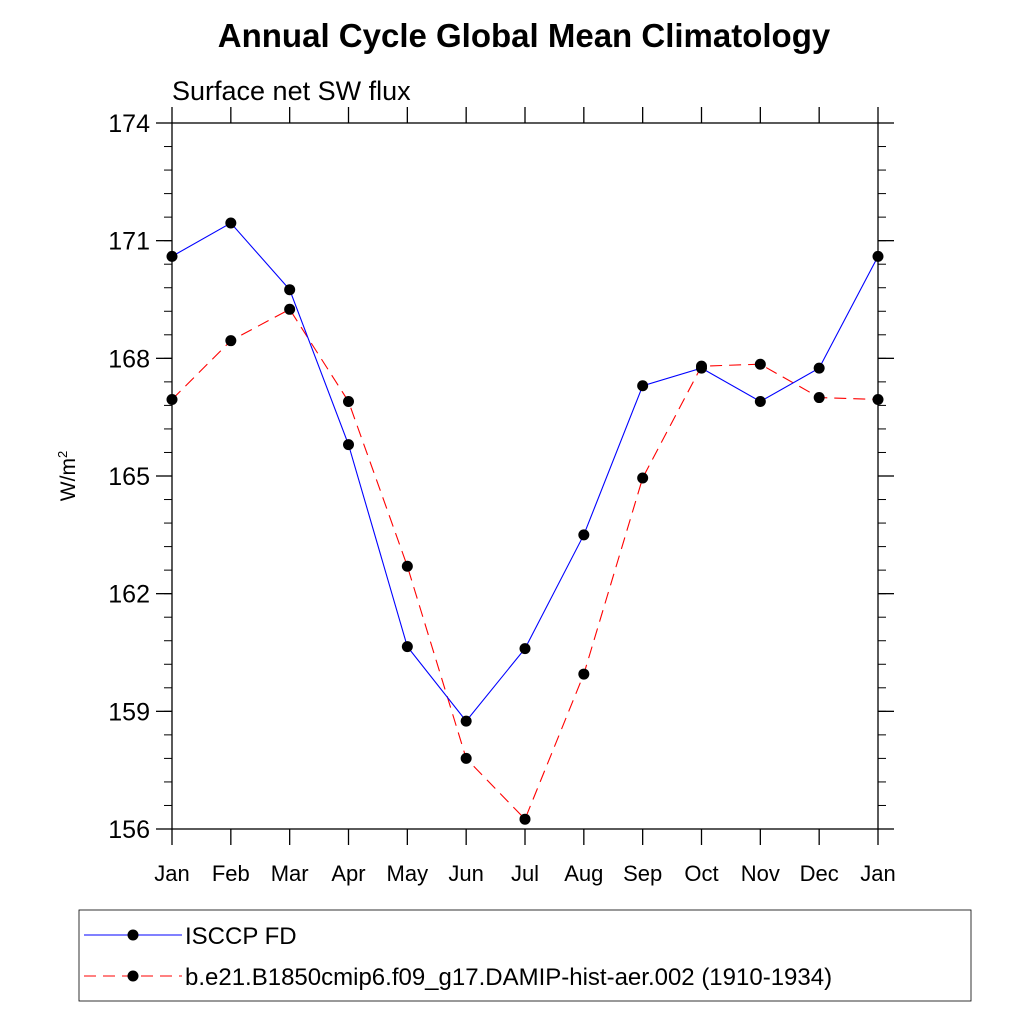 The image size is (1024, 1024). I want to click on x-tick-label: Dec, so click(819, 873).